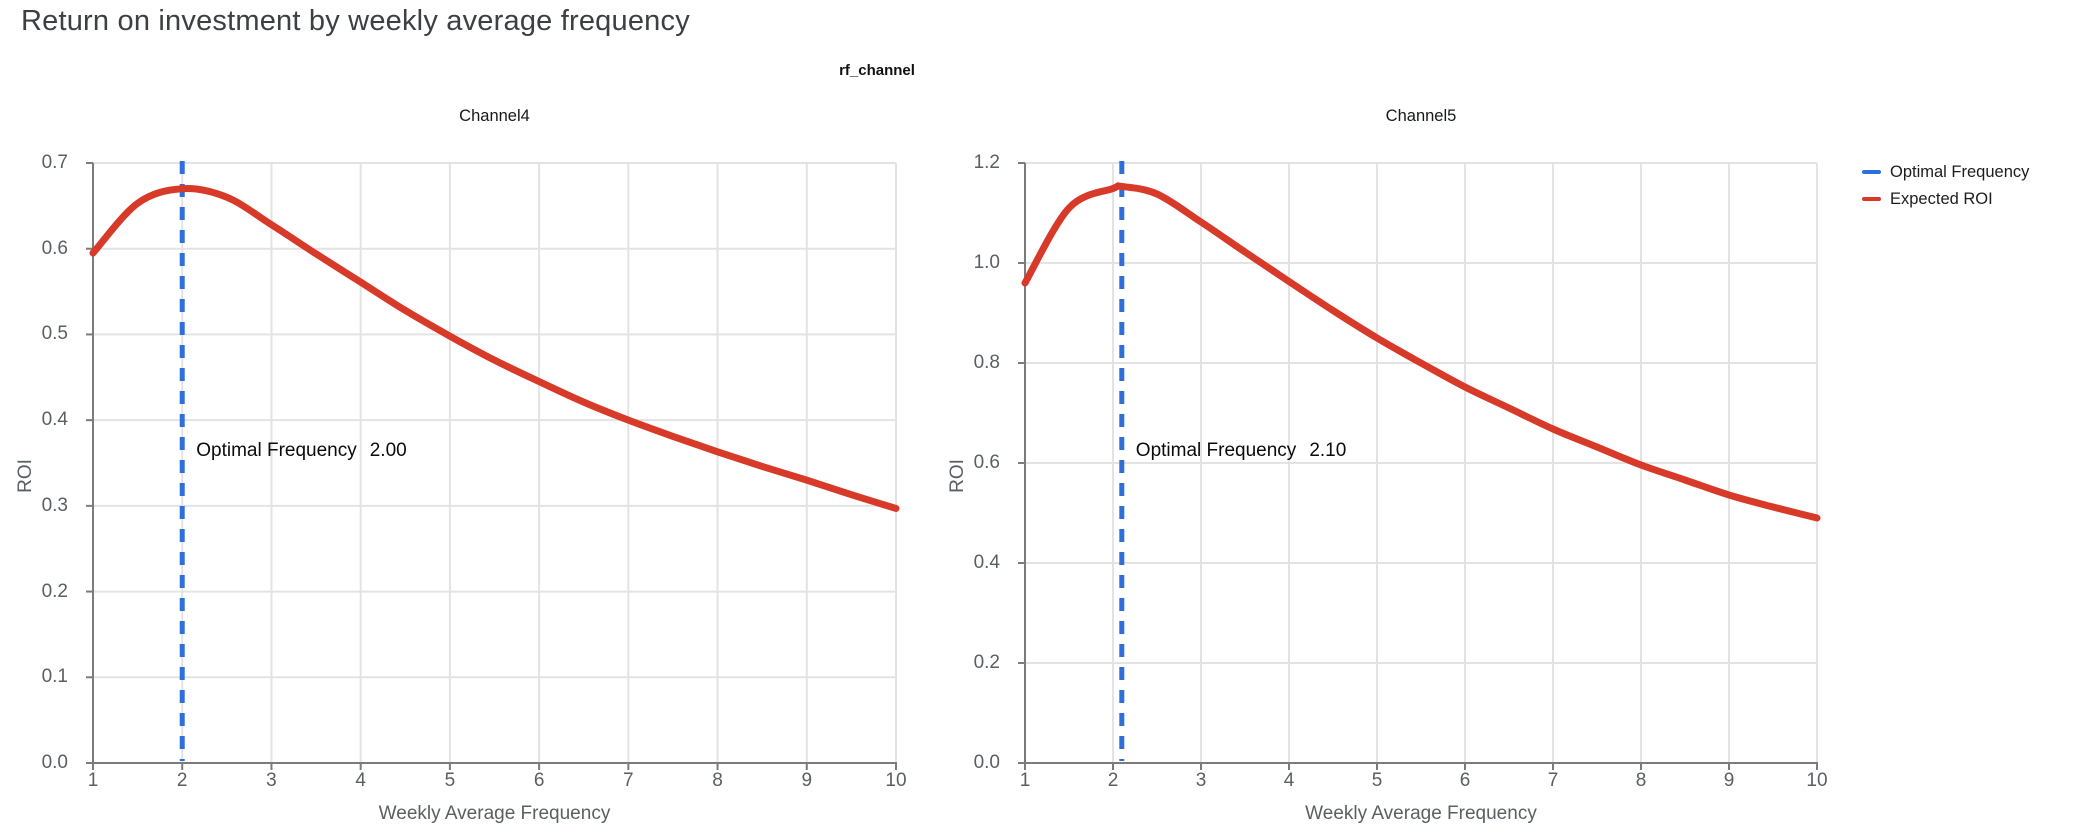 The image size is (2074, 840). Describe the element at coordinates (54, 162) in the screenshot. I see `y-tick-label: 0.7` at that location.